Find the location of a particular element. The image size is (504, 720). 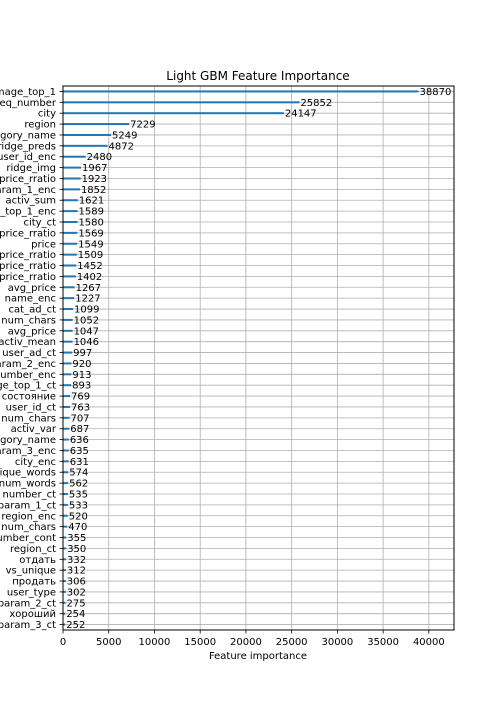

value-label: 631 is located at coordinates (79, 462).